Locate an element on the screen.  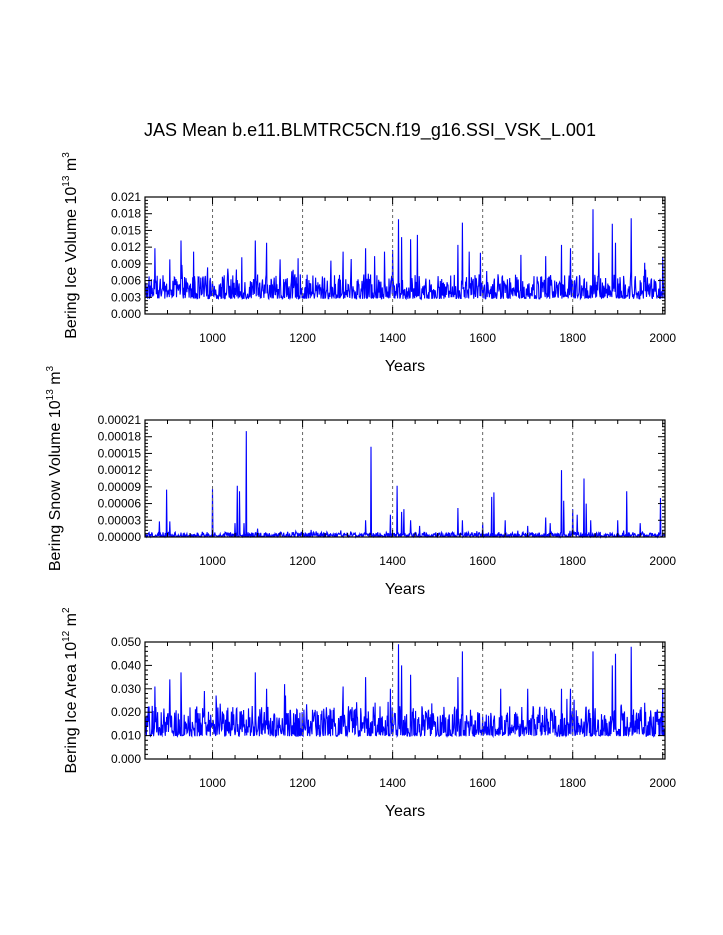
y-axis-label: Bering Ice Volume 1013 m3 is located at coordinates (70, 245).